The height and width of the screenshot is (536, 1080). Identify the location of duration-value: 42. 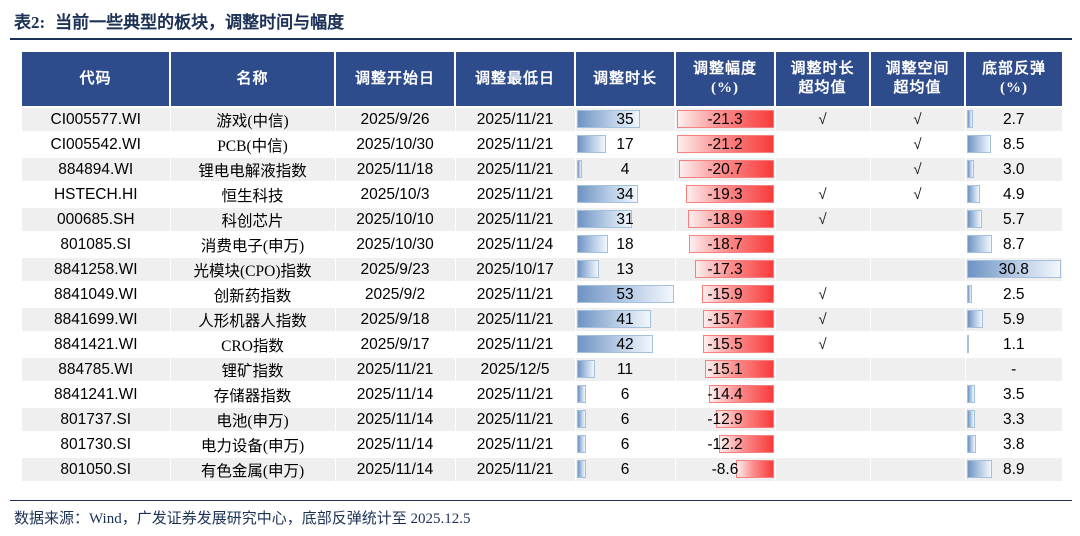
(625, 344).